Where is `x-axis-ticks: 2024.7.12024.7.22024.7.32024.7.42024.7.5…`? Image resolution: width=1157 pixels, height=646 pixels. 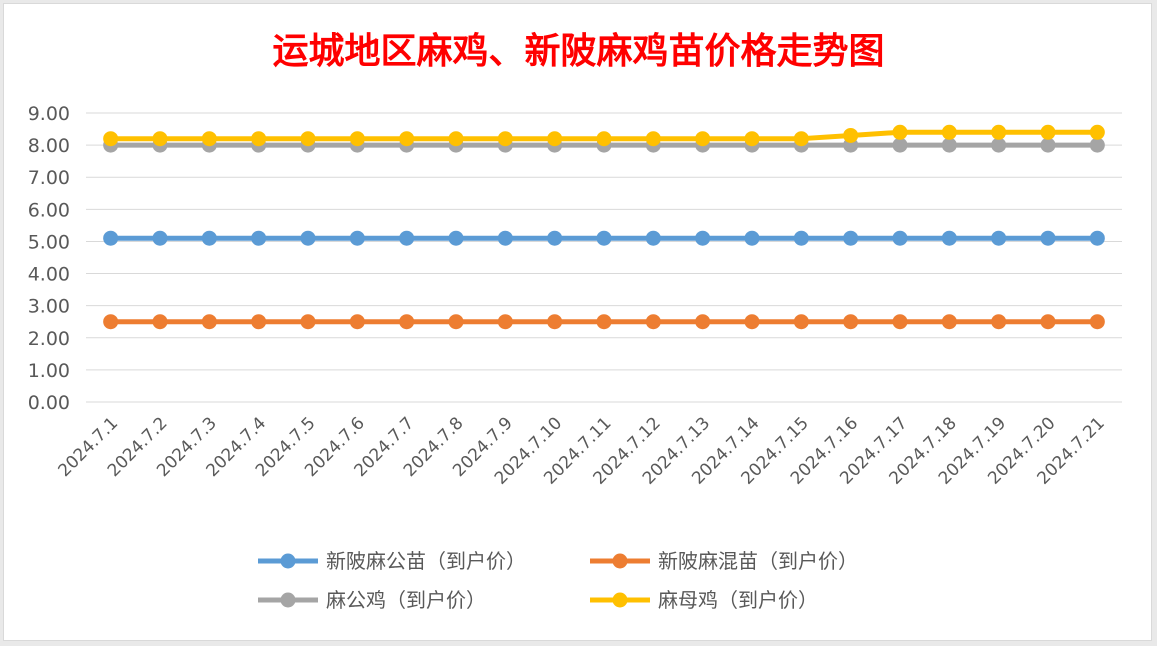 x-axis-ticks: 2024.7.12024.7.22024.7.32024.7.42024.7.5… is located at coordinates (582, 450).